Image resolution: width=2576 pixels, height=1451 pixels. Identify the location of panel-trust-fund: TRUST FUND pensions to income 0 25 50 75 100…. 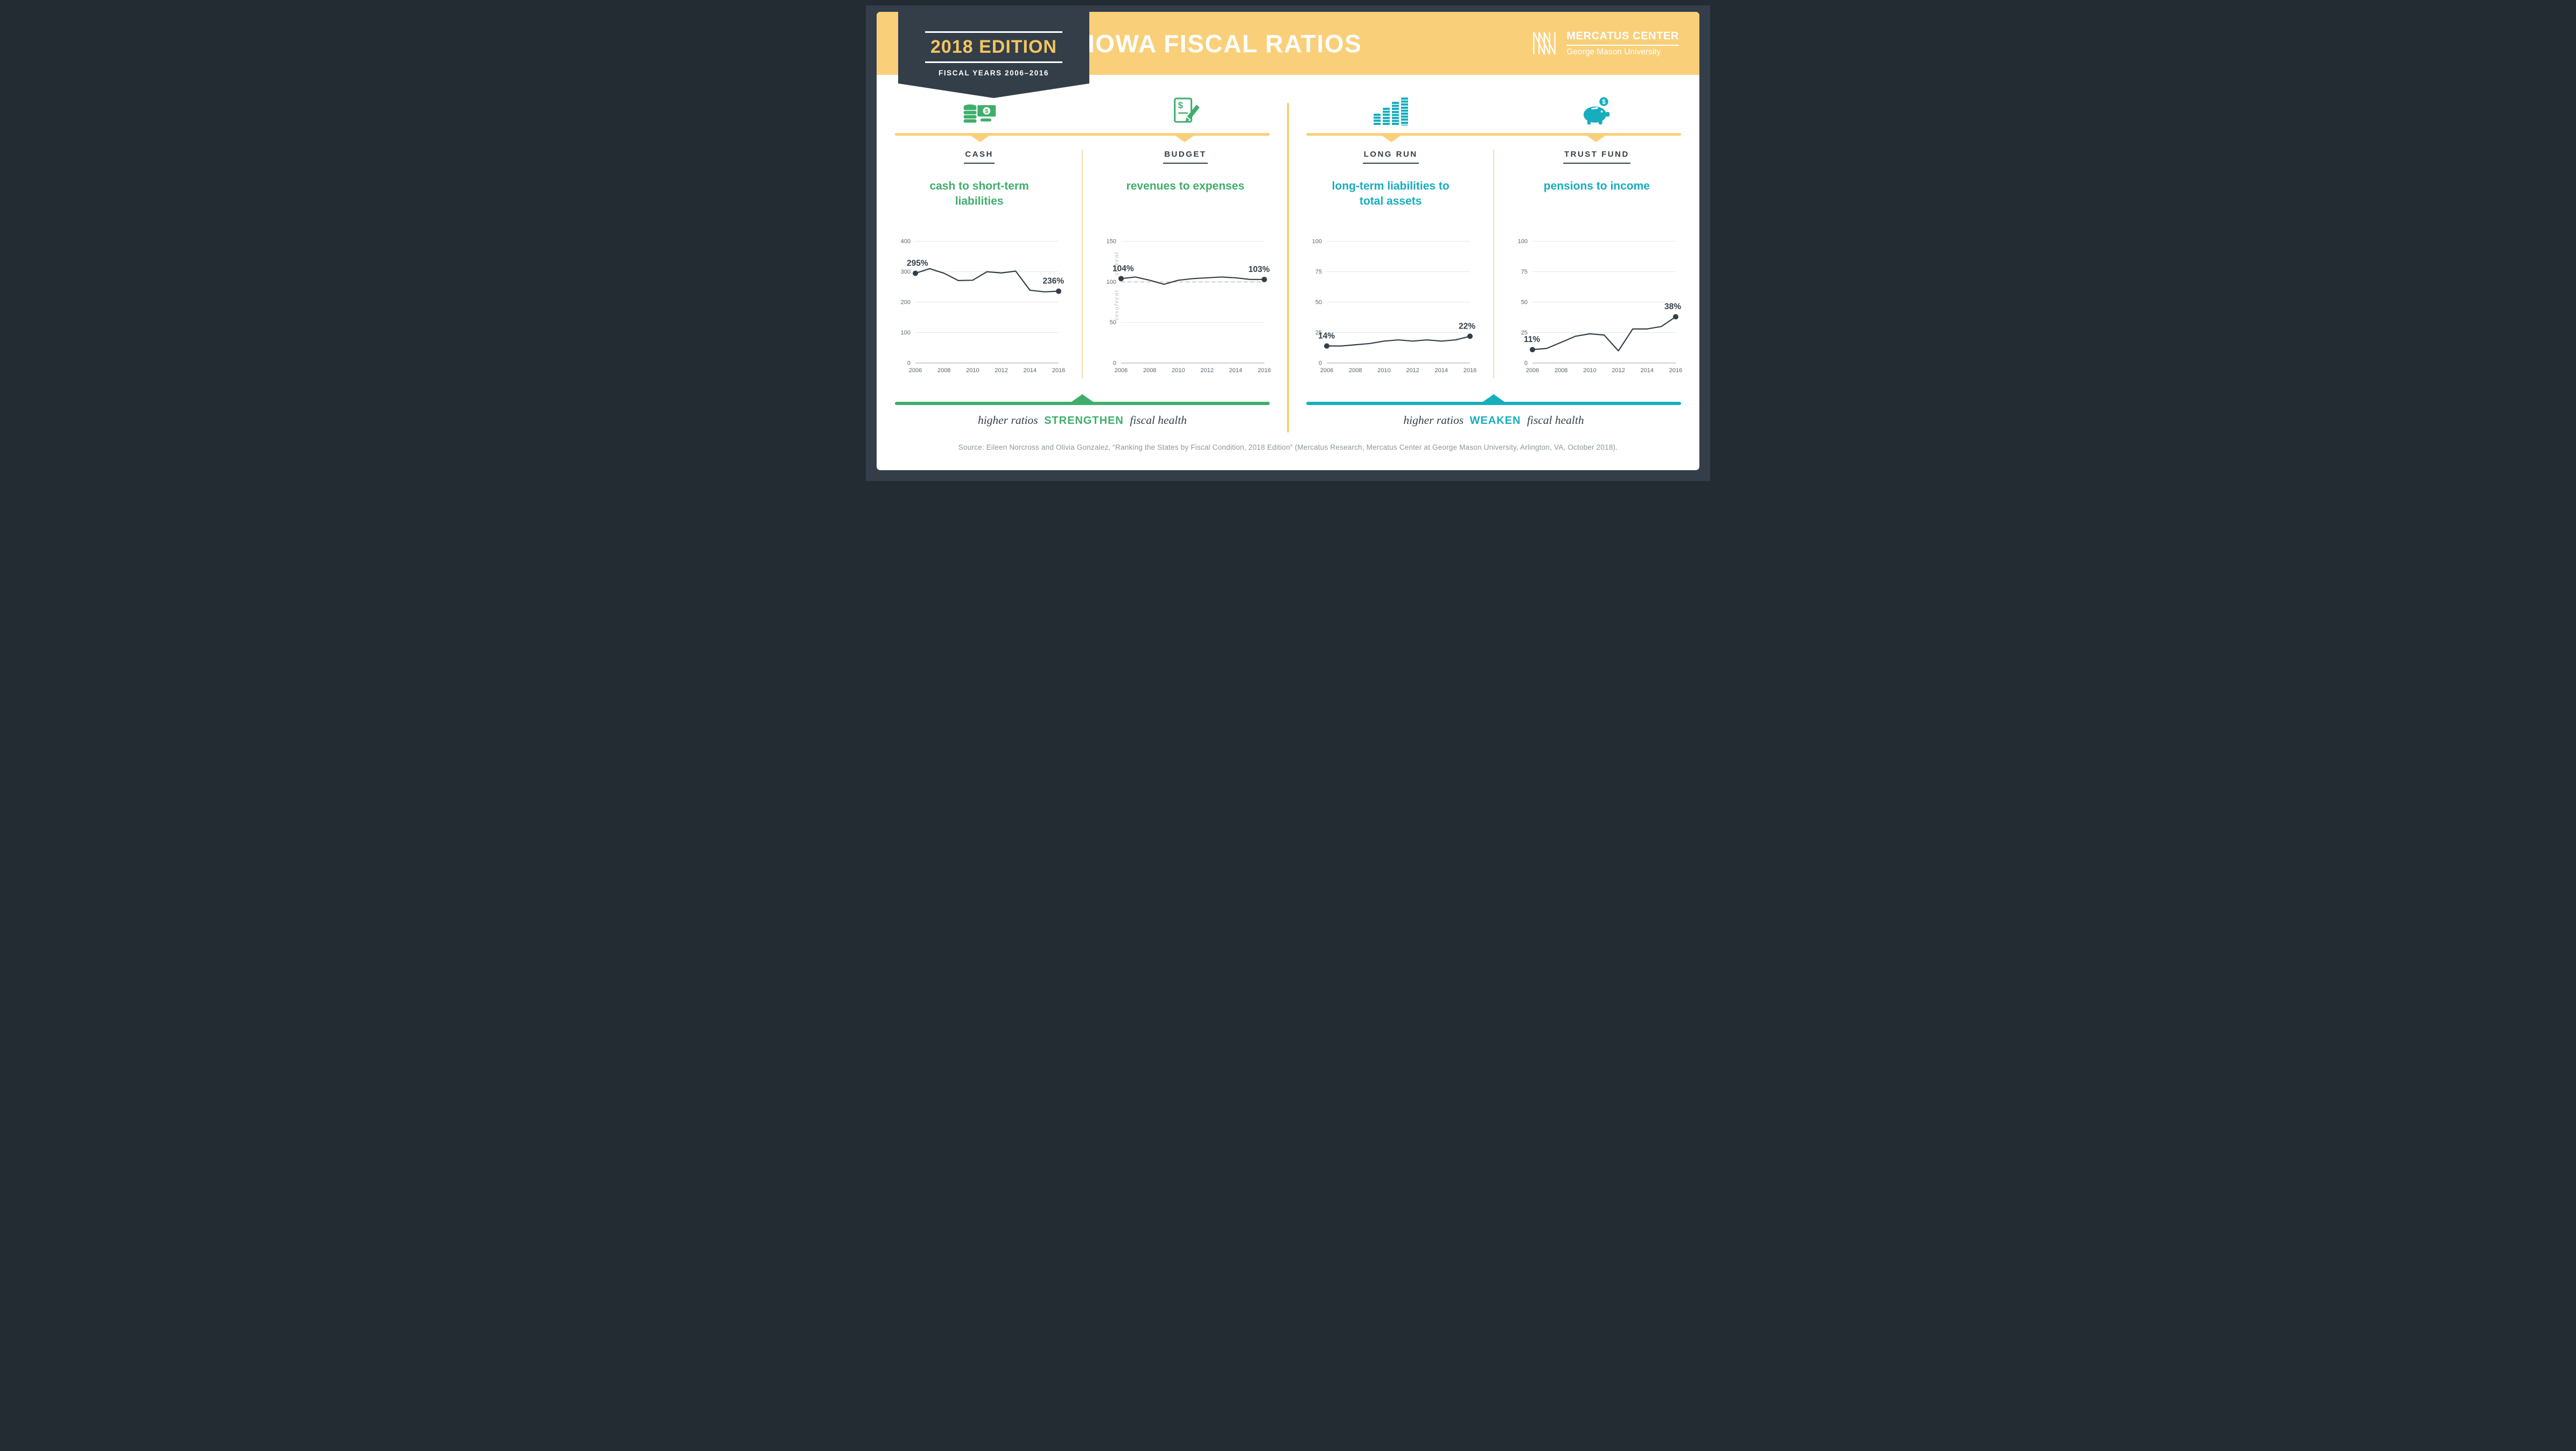
(1596, 264).